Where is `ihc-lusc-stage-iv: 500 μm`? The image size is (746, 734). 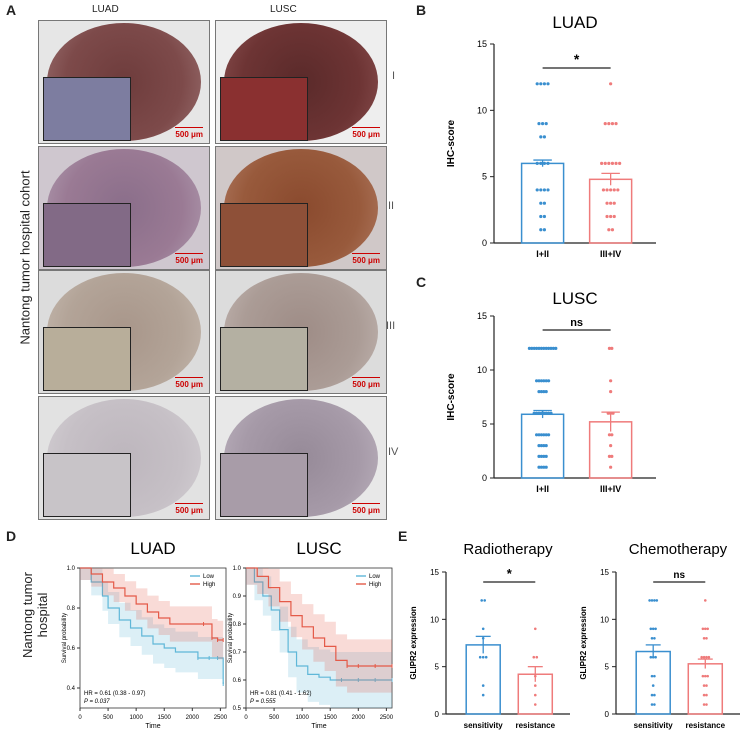 ihc-lusc-stage-iv: 500 μm is located at coordinates (301, 458).